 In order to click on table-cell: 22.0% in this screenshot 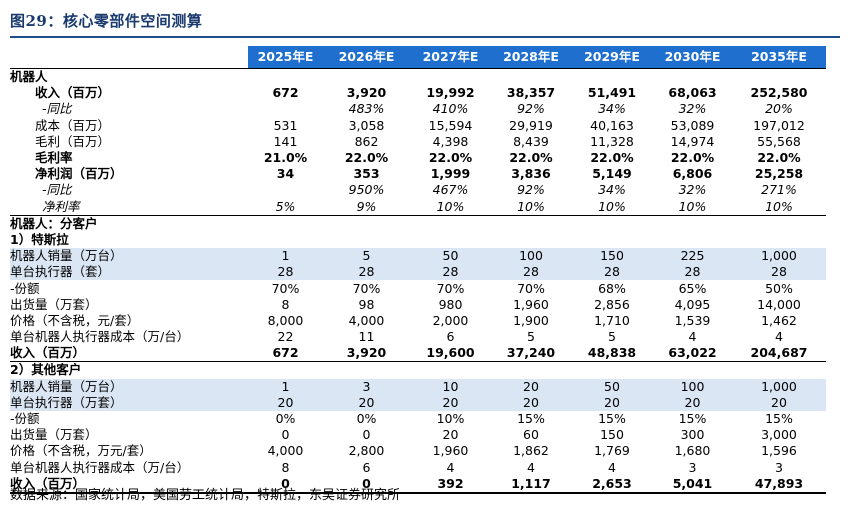, I will do `click(612, 158)`.